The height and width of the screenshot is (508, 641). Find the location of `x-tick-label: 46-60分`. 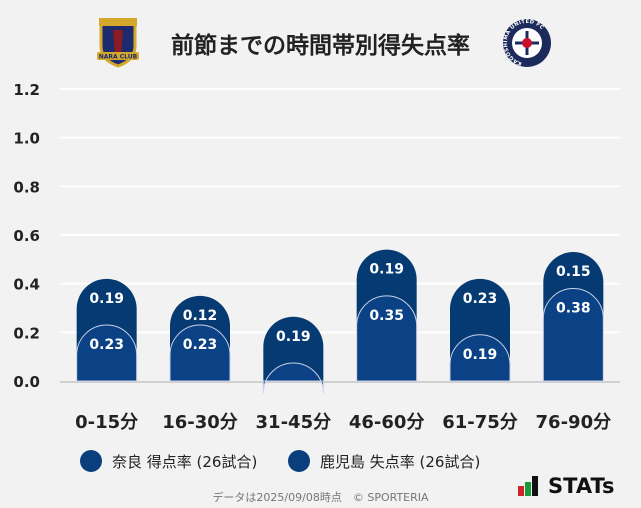

x-tick-label: 46-60分 is located at coordinates (387, 422).